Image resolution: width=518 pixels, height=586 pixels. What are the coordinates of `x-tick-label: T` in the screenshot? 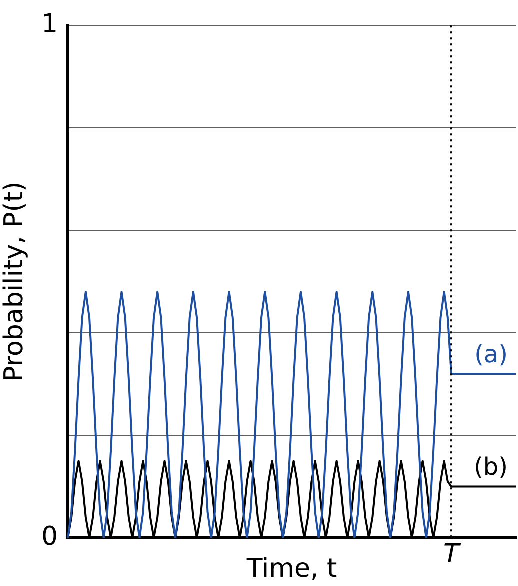 It's located at (453, 554).